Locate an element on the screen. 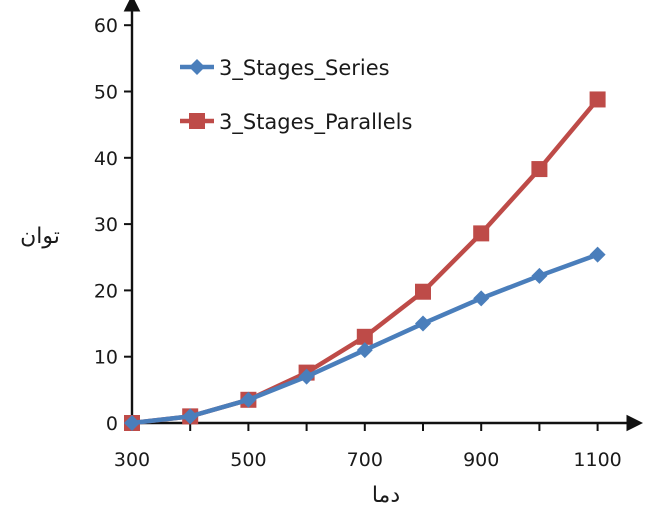 The image size is (649, 508). x-tick-label: 700 is located at coordinates (365, 460).